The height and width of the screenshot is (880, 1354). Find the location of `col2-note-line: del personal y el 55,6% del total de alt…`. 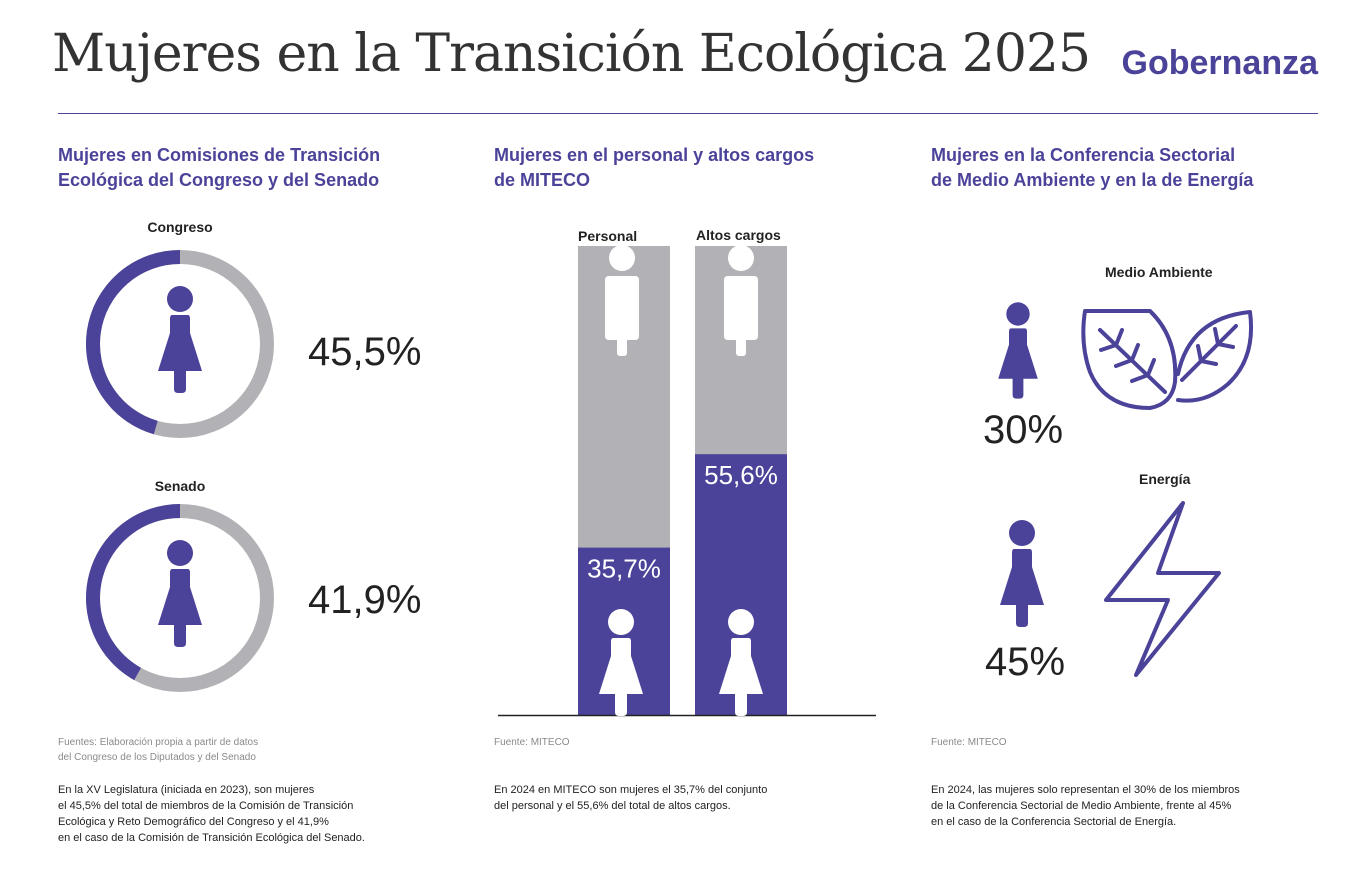

col2-note-line: del personal y el 55,6% del total de alt… is located at coordinates (612, 806).